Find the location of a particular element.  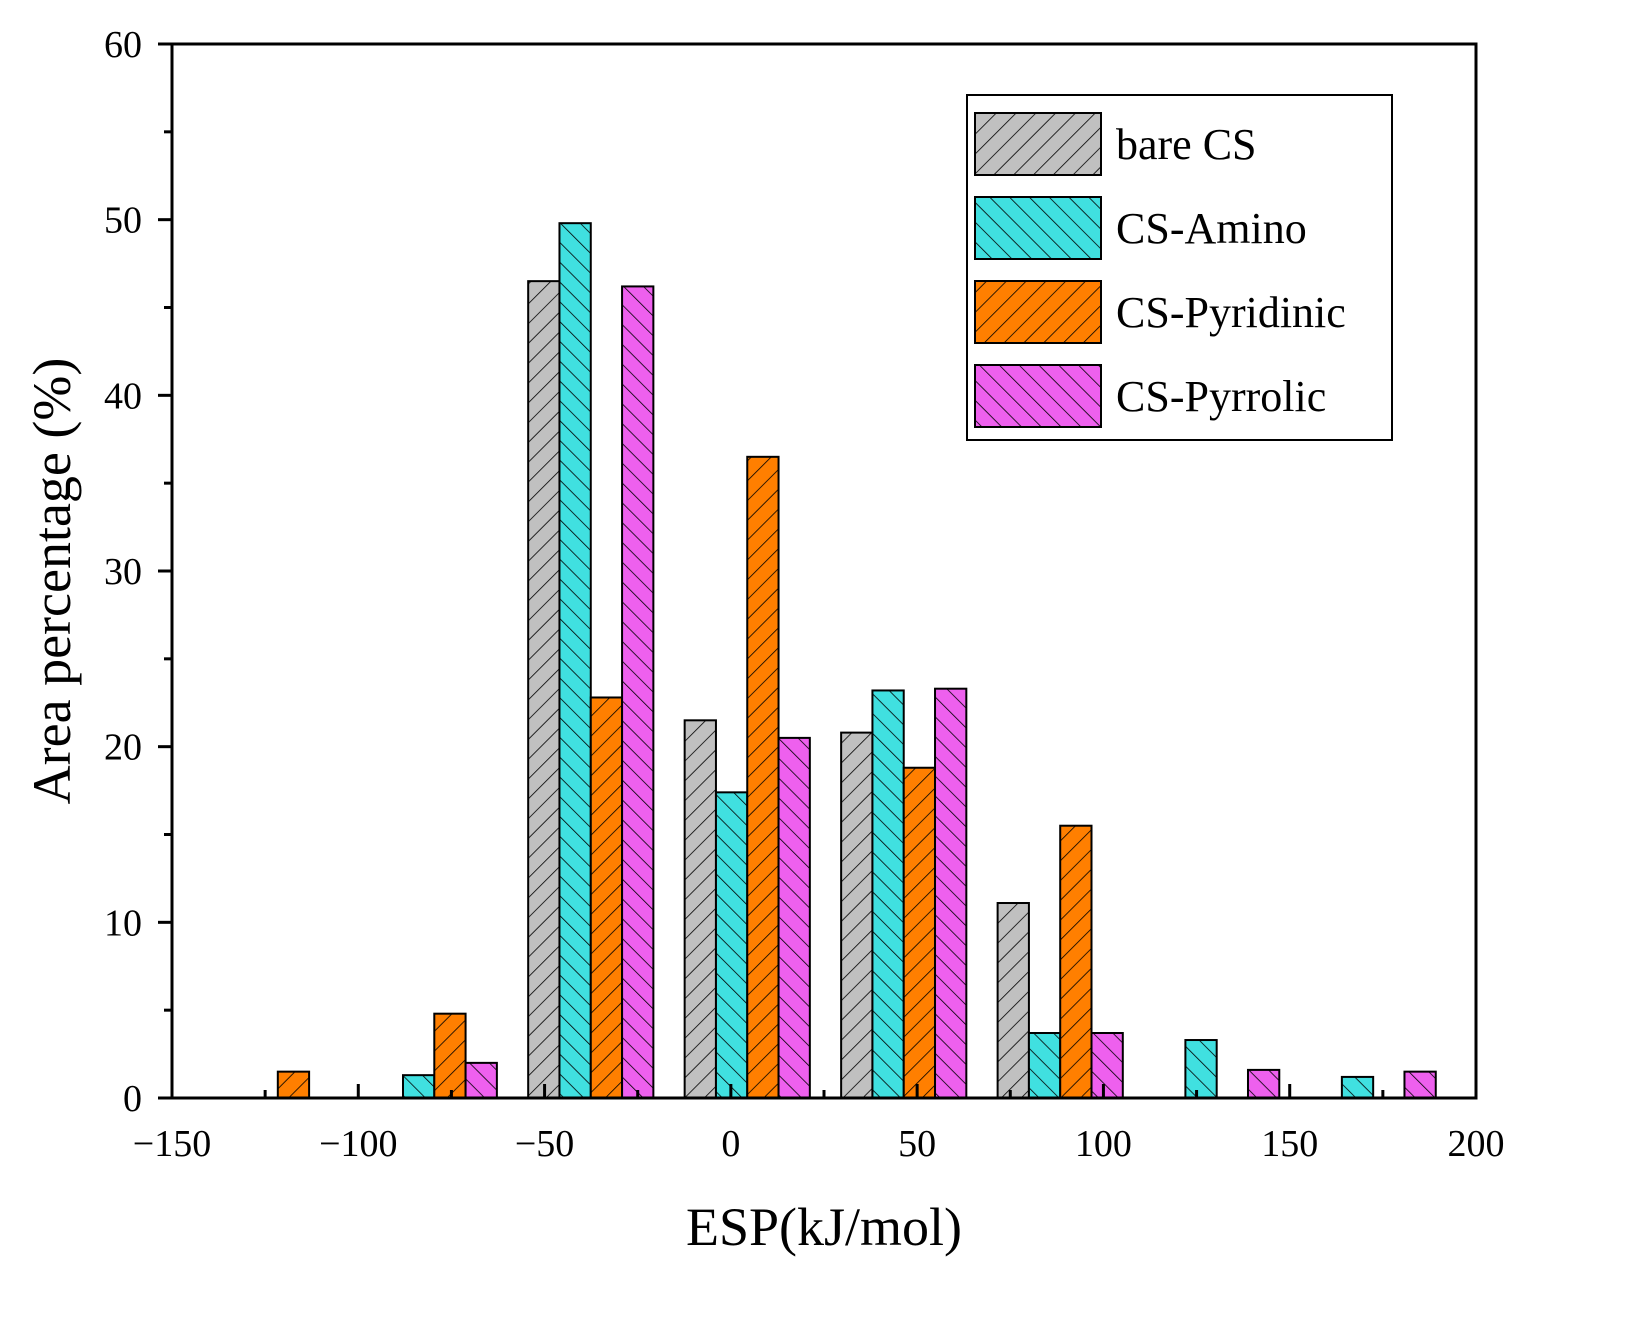

y-tick-label: 30 is located at coordinates (123, 572).